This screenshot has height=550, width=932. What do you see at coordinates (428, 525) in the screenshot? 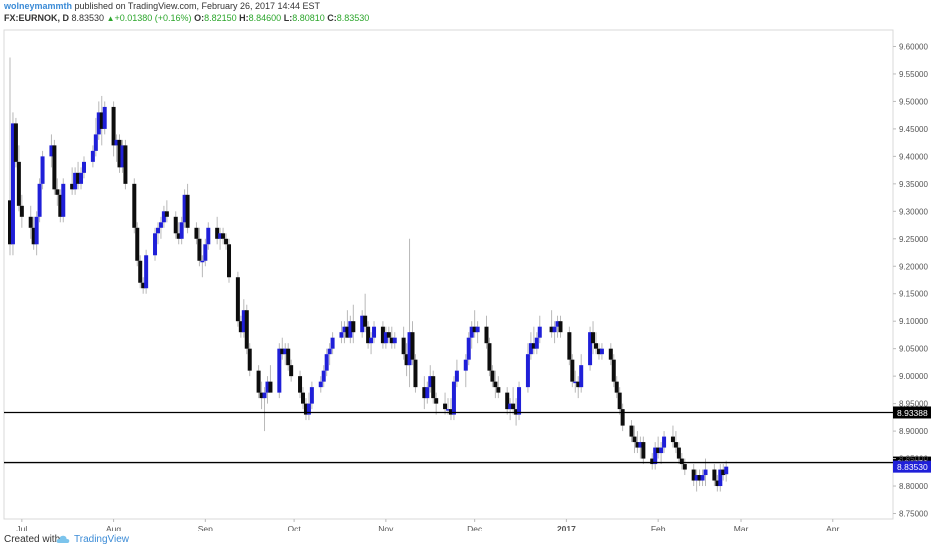
I see `time-axis: Jul Aug Sep Oct Nov Dec 2017 Feb Mar Apr` at bounding box center [428, 525].